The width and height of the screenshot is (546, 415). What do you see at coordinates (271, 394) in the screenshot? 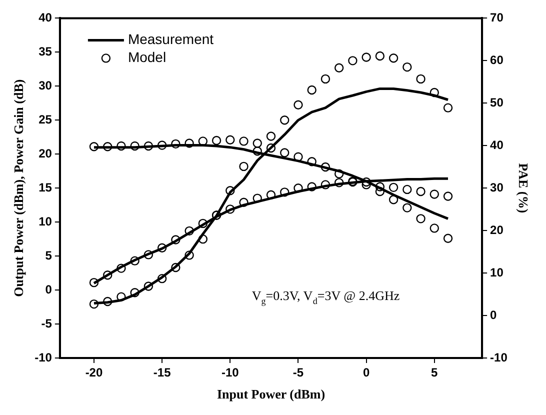
I see `x-axis-title: Input Power (dBm)` at bounding box center [271, 394].